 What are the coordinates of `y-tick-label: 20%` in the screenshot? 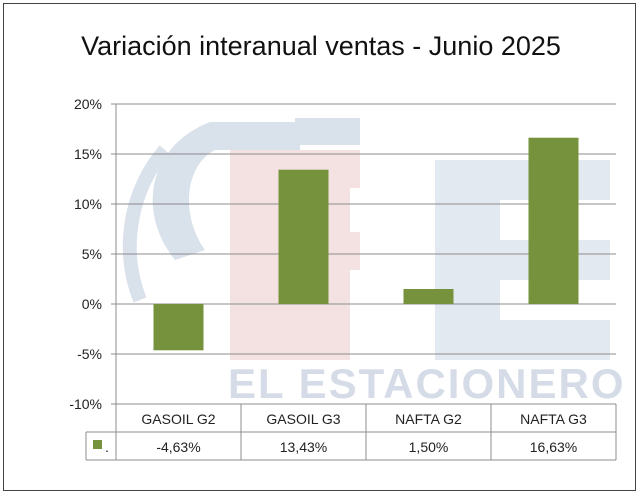 It's located at (88, 104).